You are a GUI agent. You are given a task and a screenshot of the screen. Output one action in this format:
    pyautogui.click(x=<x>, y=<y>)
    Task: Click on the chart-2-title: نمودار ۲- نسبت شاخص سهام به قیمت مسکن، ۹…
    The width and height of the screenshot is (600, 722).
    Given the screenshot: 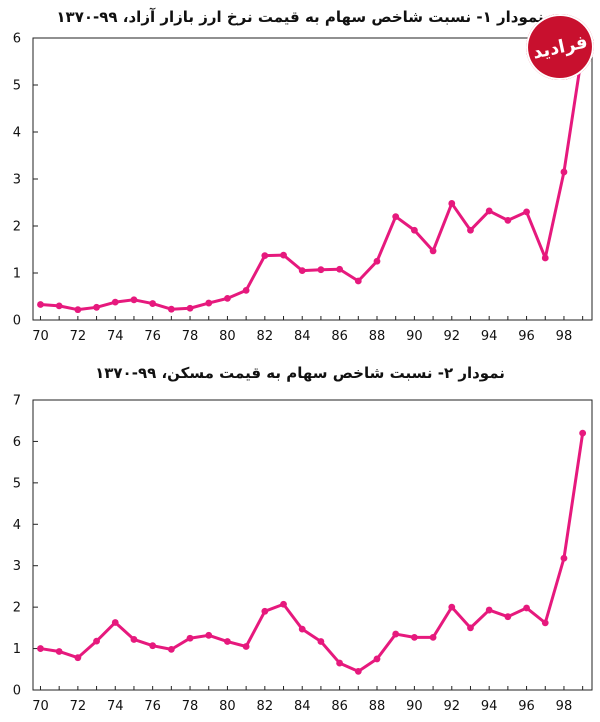 What is the action you would take?
    pyautogui.click(x=300, y=373)
    